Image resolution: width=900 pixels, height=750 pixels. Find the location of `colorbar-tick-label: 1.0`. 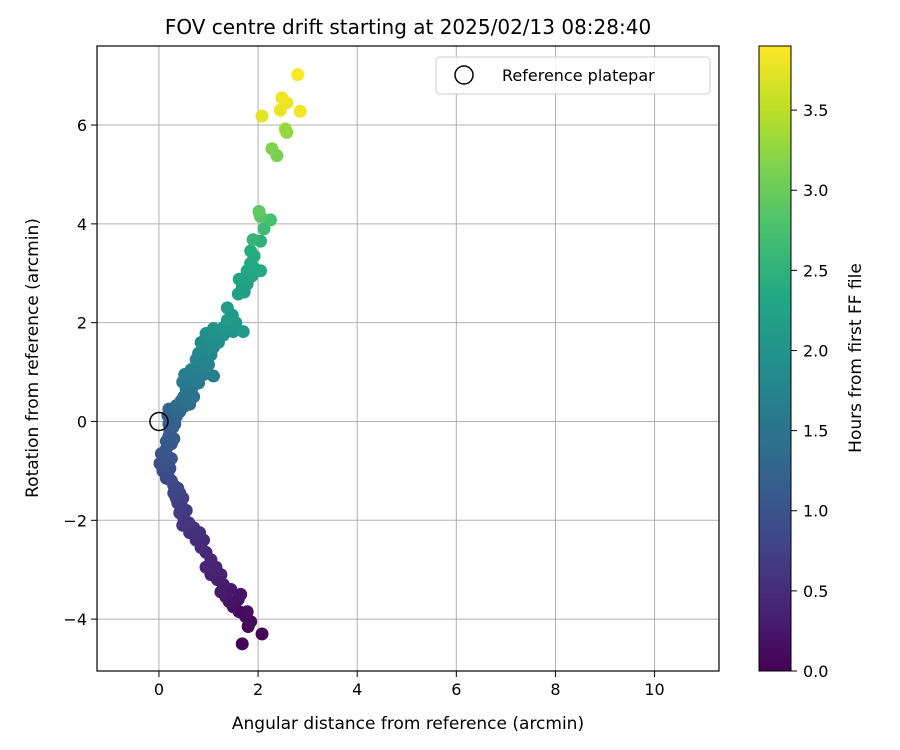

colorbar-tick-label: 1.0 is located at coordinates (815, 511).